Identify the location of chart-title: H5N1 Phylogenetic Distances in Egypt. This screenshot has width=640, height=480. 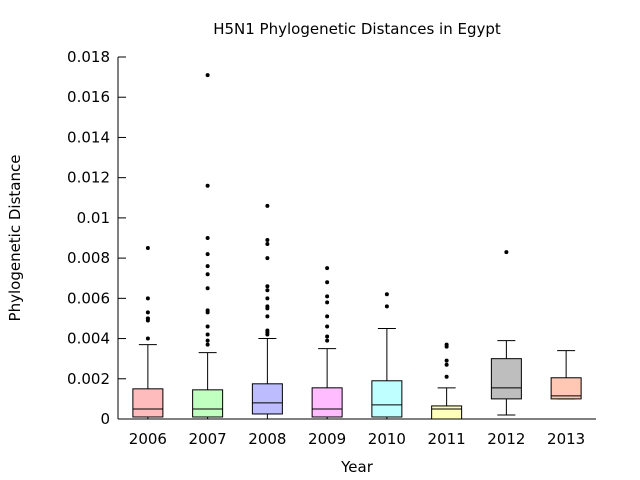
(357, 29).